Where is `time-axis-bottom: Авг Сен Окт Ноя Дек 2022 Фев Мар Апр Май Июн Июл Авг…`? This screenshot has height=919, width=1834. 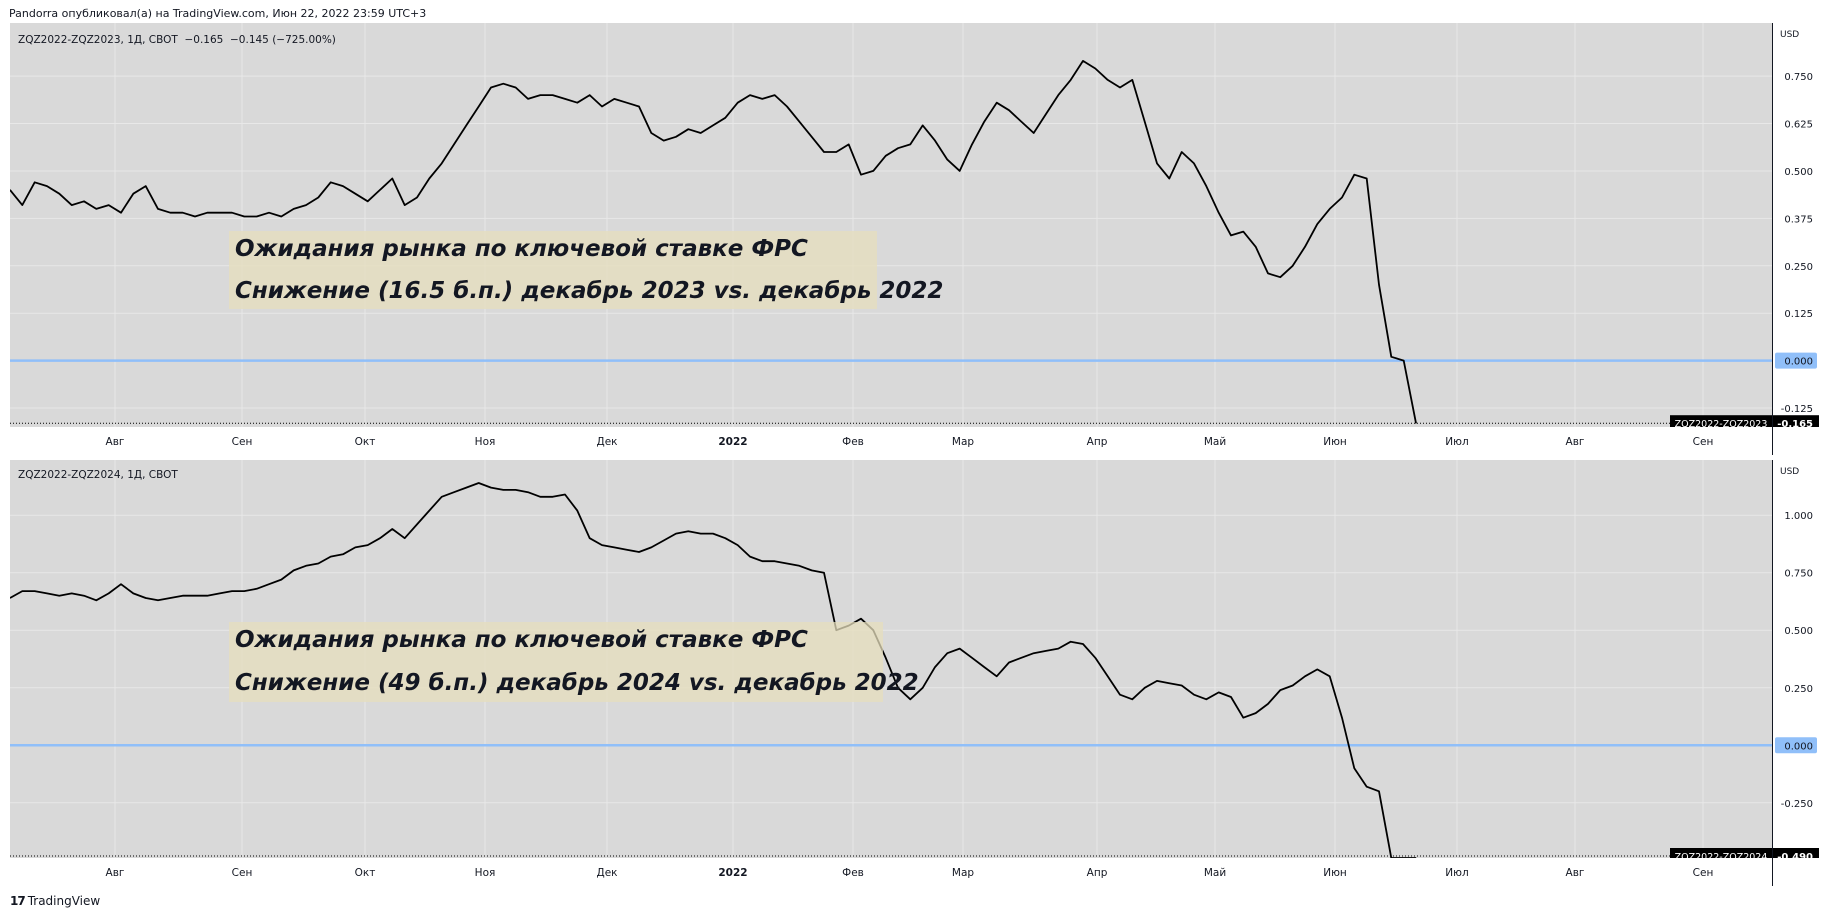
time-axis-bottom: Авг Сен Окт Ноя Дек 2022 Фев Мар Апр Май Июн Июл Авг… is located at coordinates (891, 872).